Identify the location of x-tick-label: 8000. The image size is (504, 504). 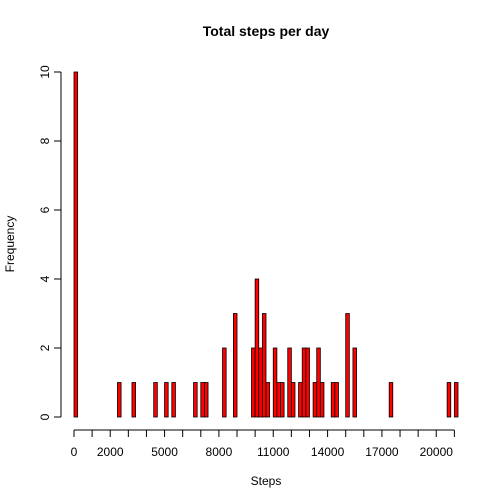
(219, 452).